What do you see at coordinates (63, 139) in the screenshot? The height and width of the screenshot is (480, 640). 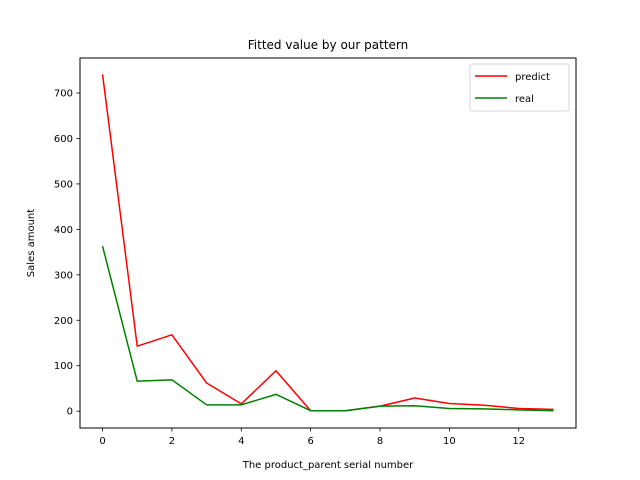 I see `y-tick-label: 600` at bounding box center [63, 139].